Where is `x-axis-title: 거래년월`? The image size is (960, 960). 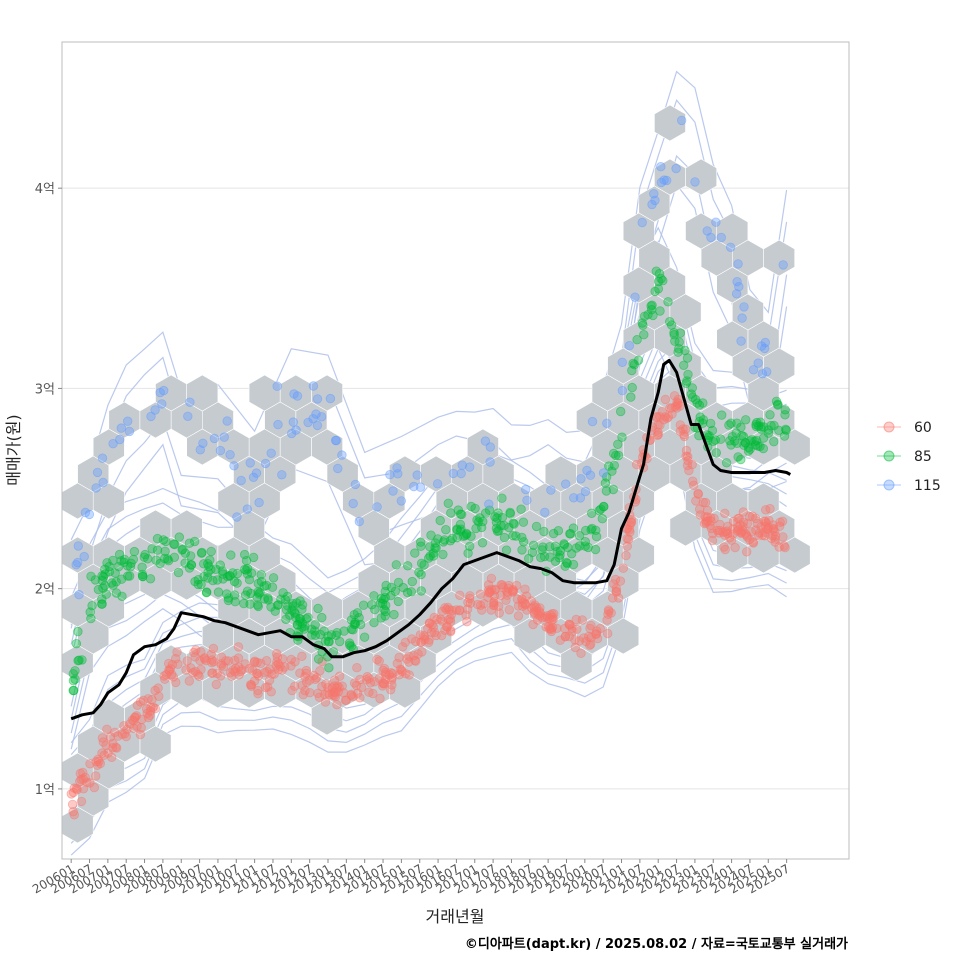
x-axis-title: 거래년월 is located at coordinates (455, 916).